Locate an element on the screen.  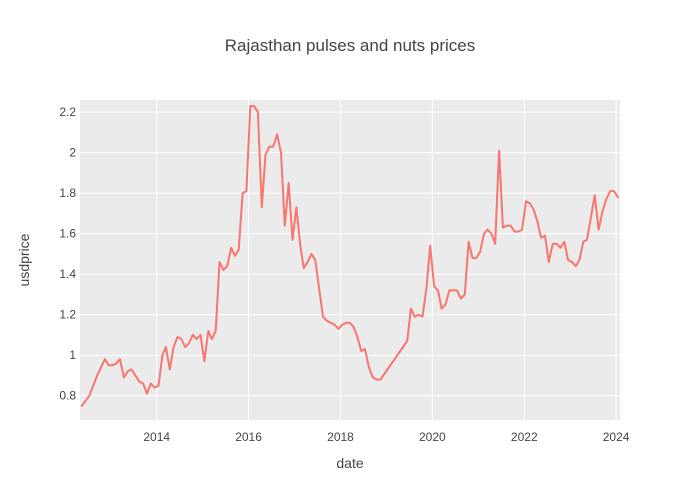
y-tick-label: 1.8 is located at coordinates (67, 193).